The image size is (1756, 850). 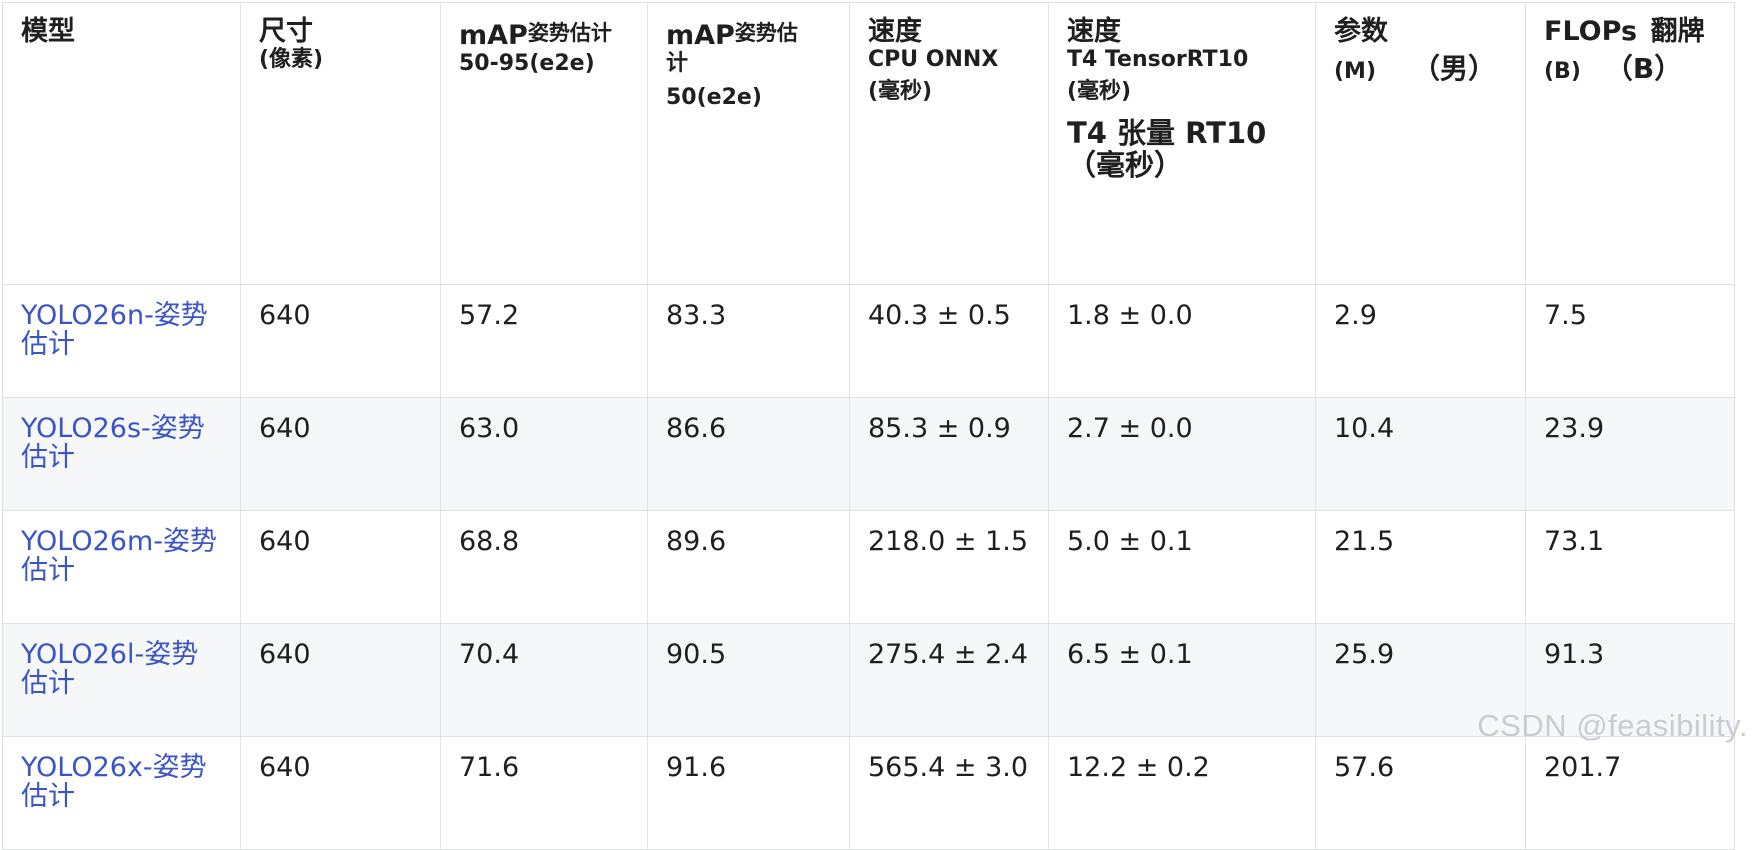 I want to click on header-size-label: 尺寸, so click(x=286, y=31).